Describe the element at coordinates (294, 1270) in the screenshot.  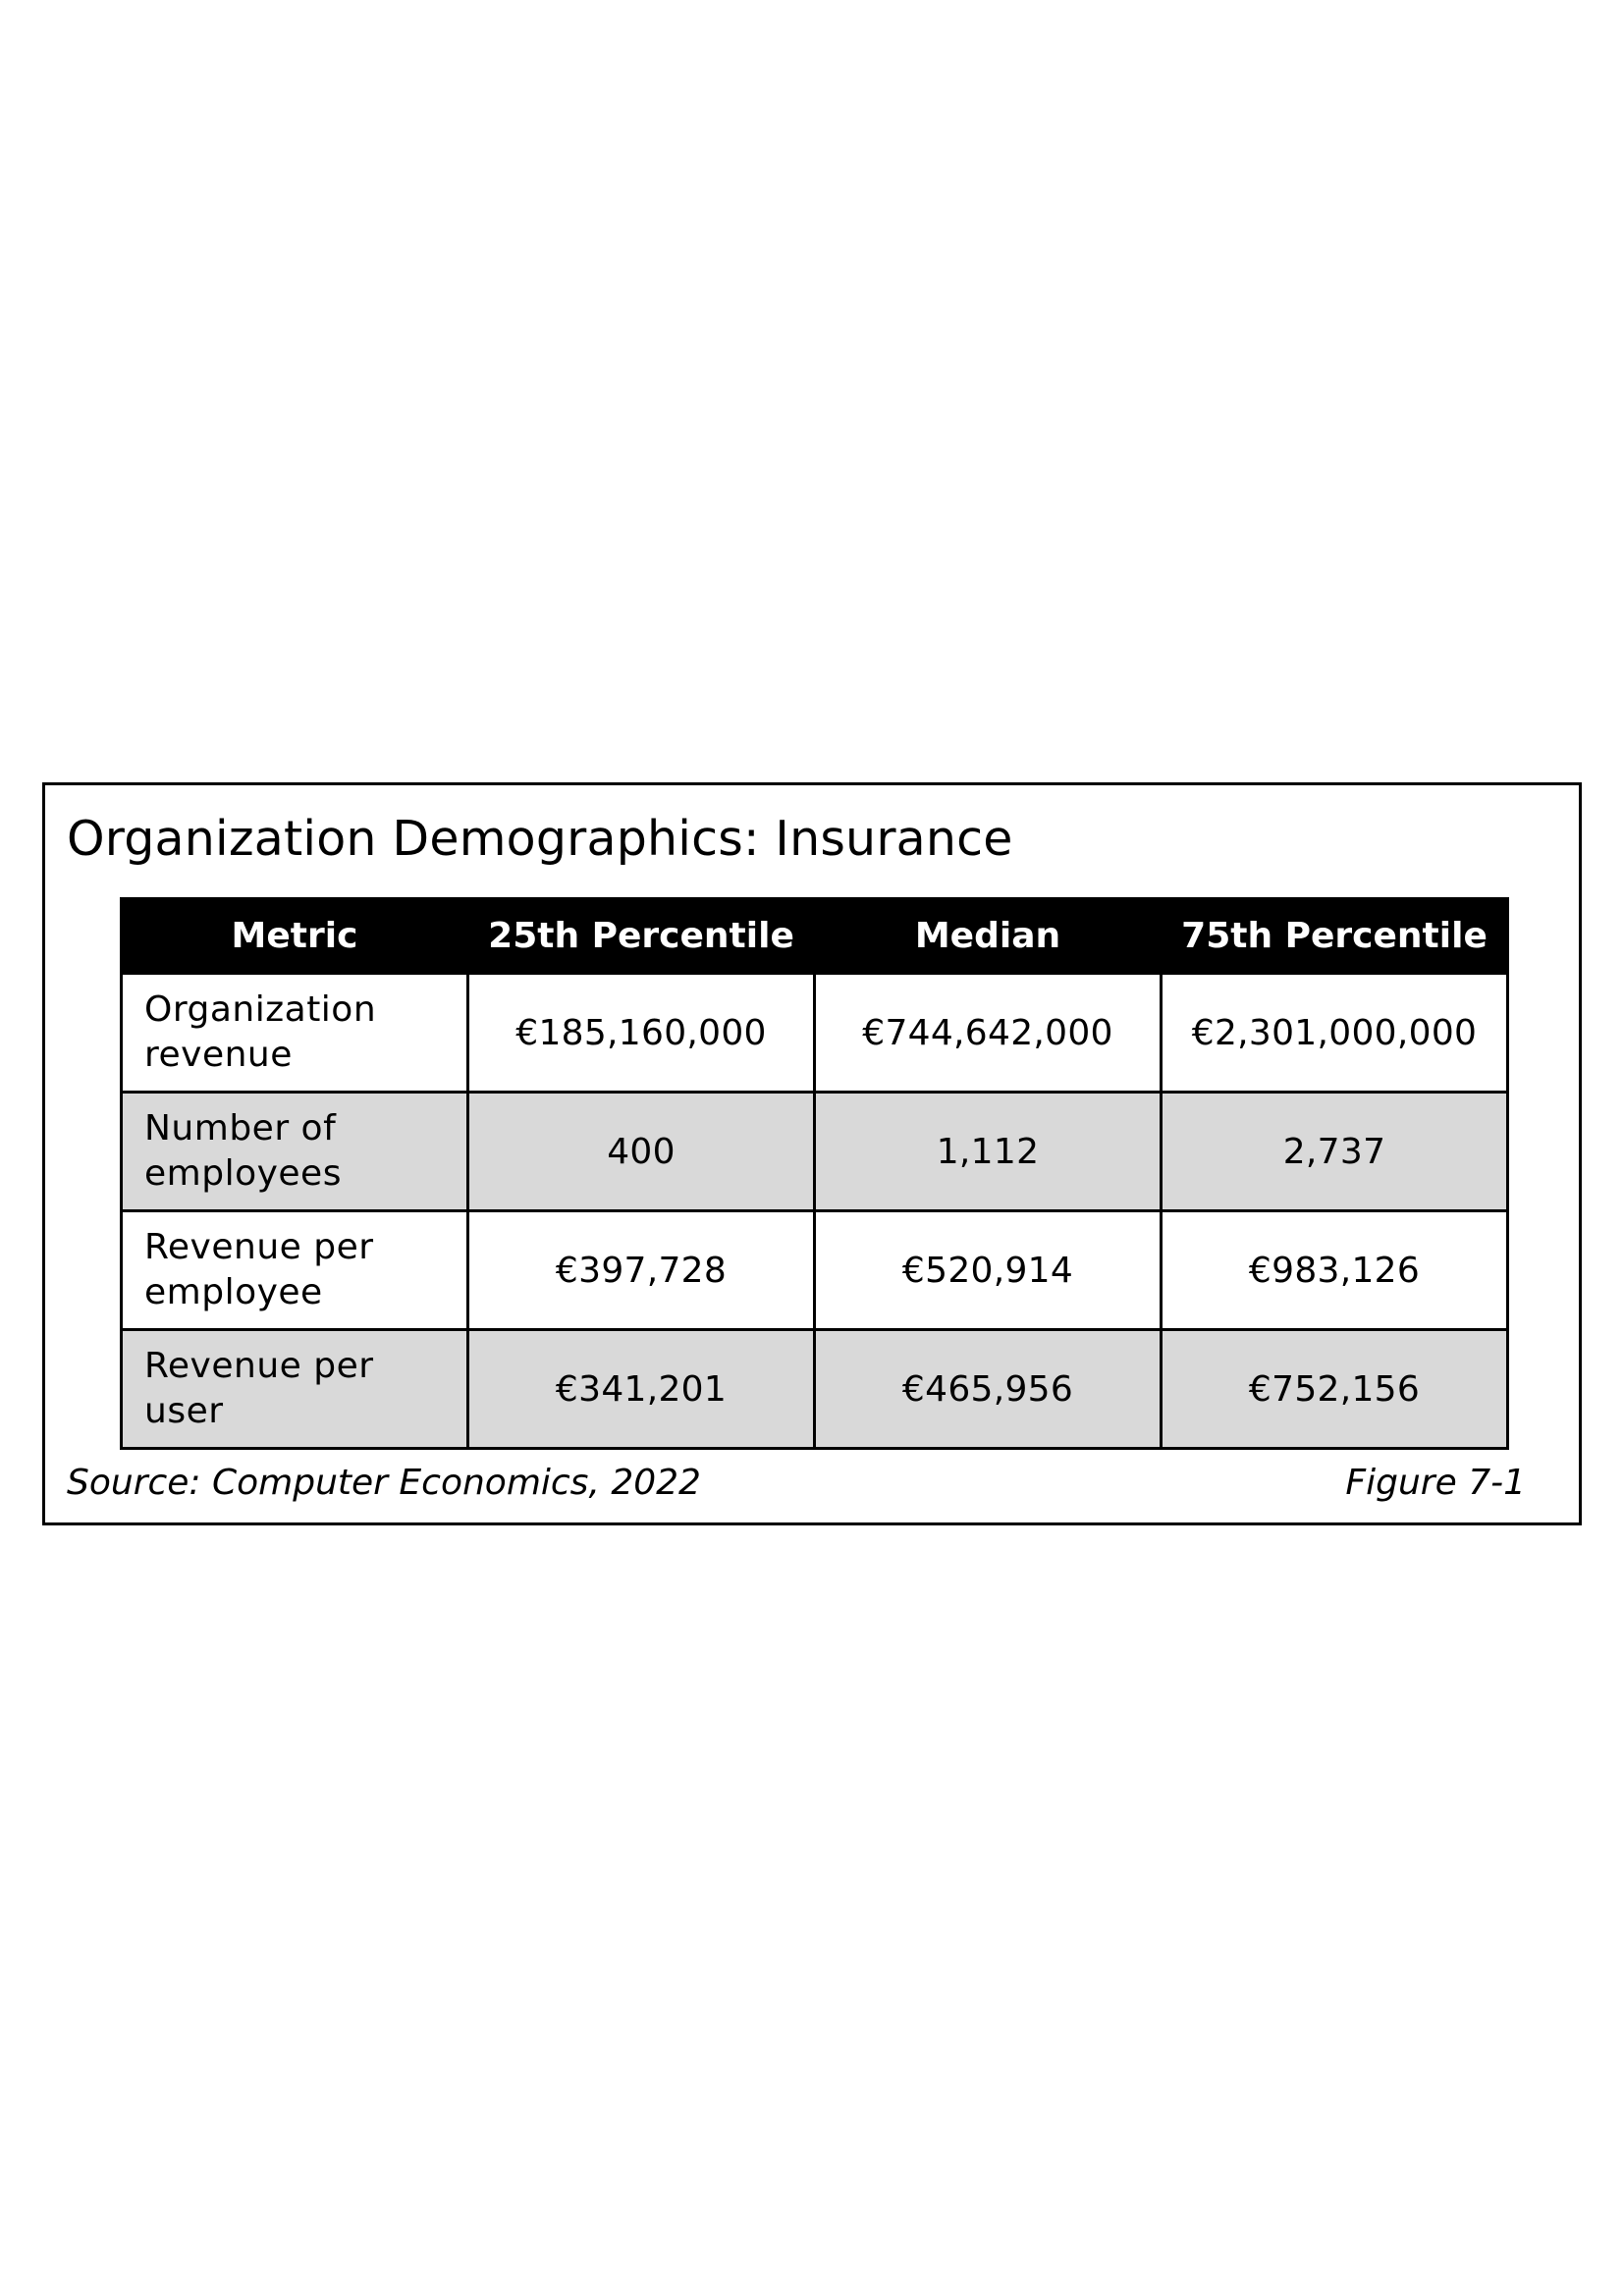
I see `metric-cell: Revenue per employee` at that location.